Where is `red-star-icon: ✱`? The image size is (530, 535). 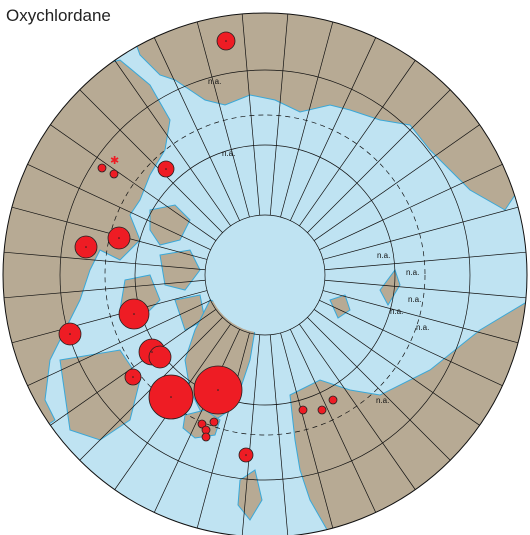 red-star-icon: ✱ is located at coordinates (114, 160).